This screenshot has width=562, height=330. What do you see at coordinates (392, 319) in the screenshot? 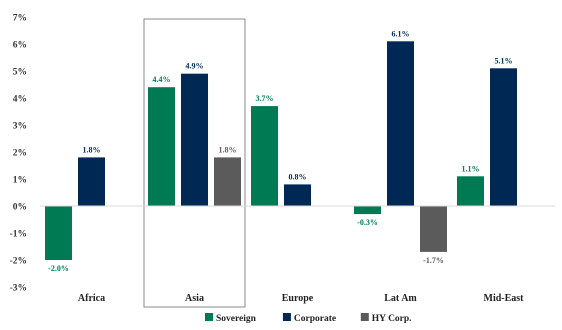
I see `legend-label: HY Corp.` at bounding box center [392, 319].